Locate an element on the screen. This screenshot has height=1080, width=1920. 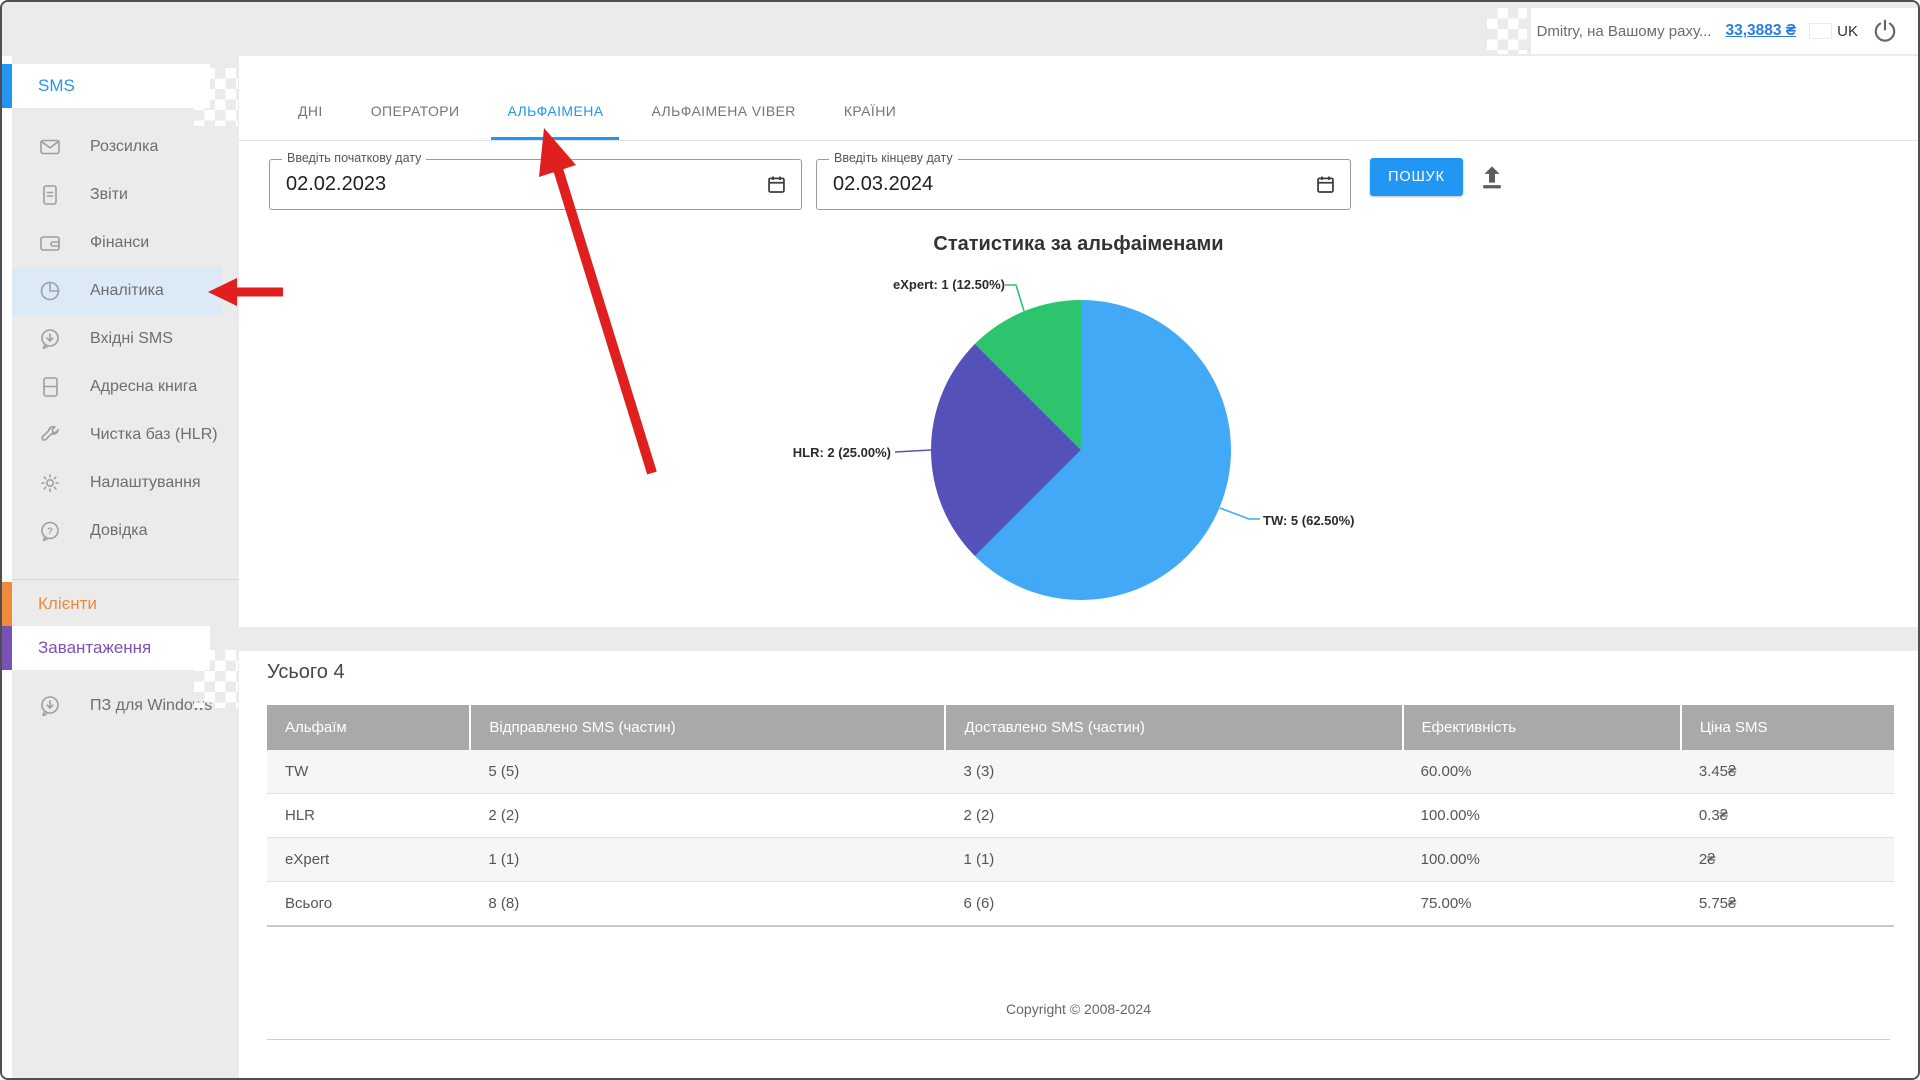
sidebar-item-label: Аналітика is located at coordinates (127, 290).